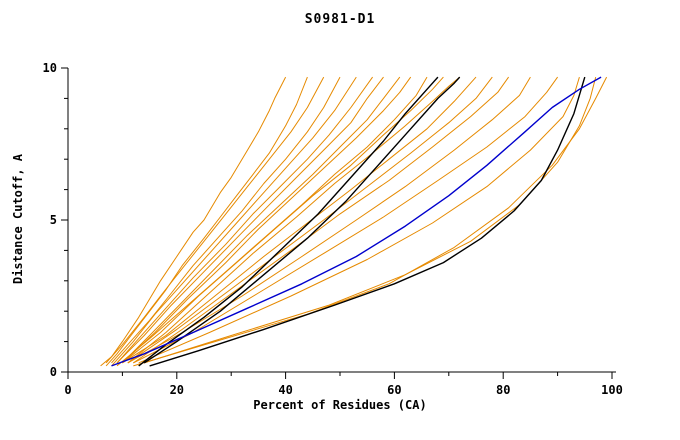  Describe the element at coordinates (53, 372) in the screenshot. I see `y-tick-label: 0` at that location.